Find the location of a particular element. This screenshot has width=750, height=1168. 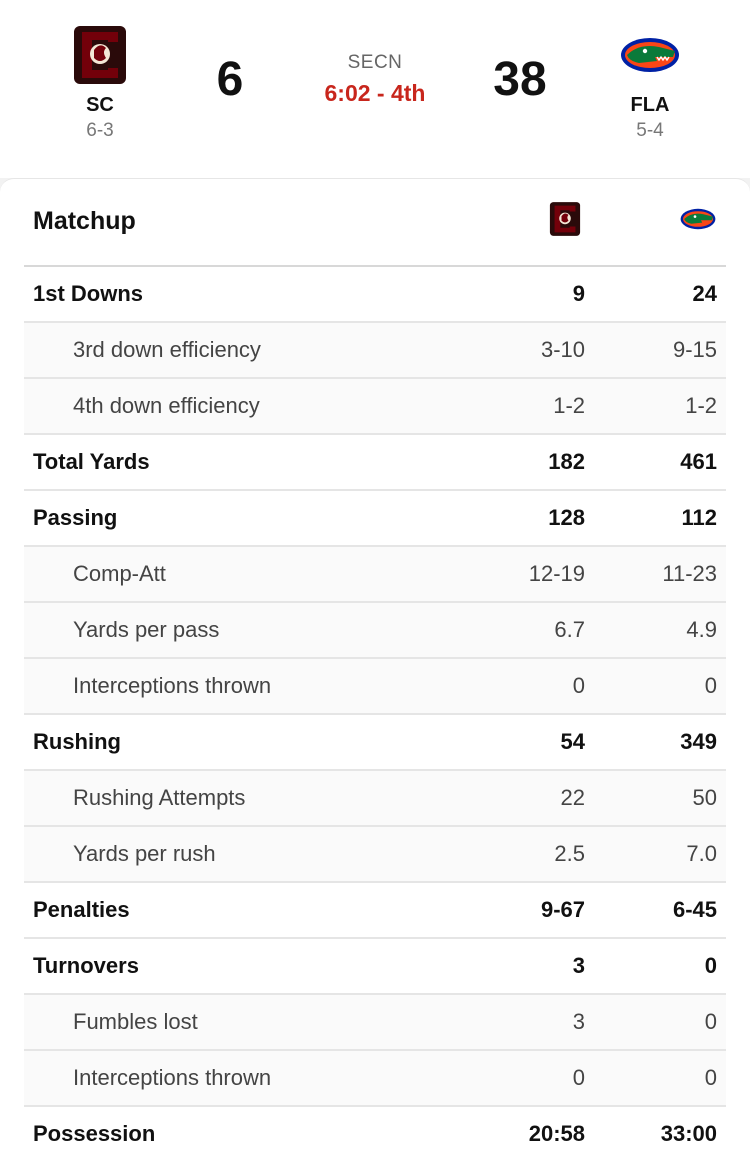

stat-label: Rushing is located at coordinates (77, 741).